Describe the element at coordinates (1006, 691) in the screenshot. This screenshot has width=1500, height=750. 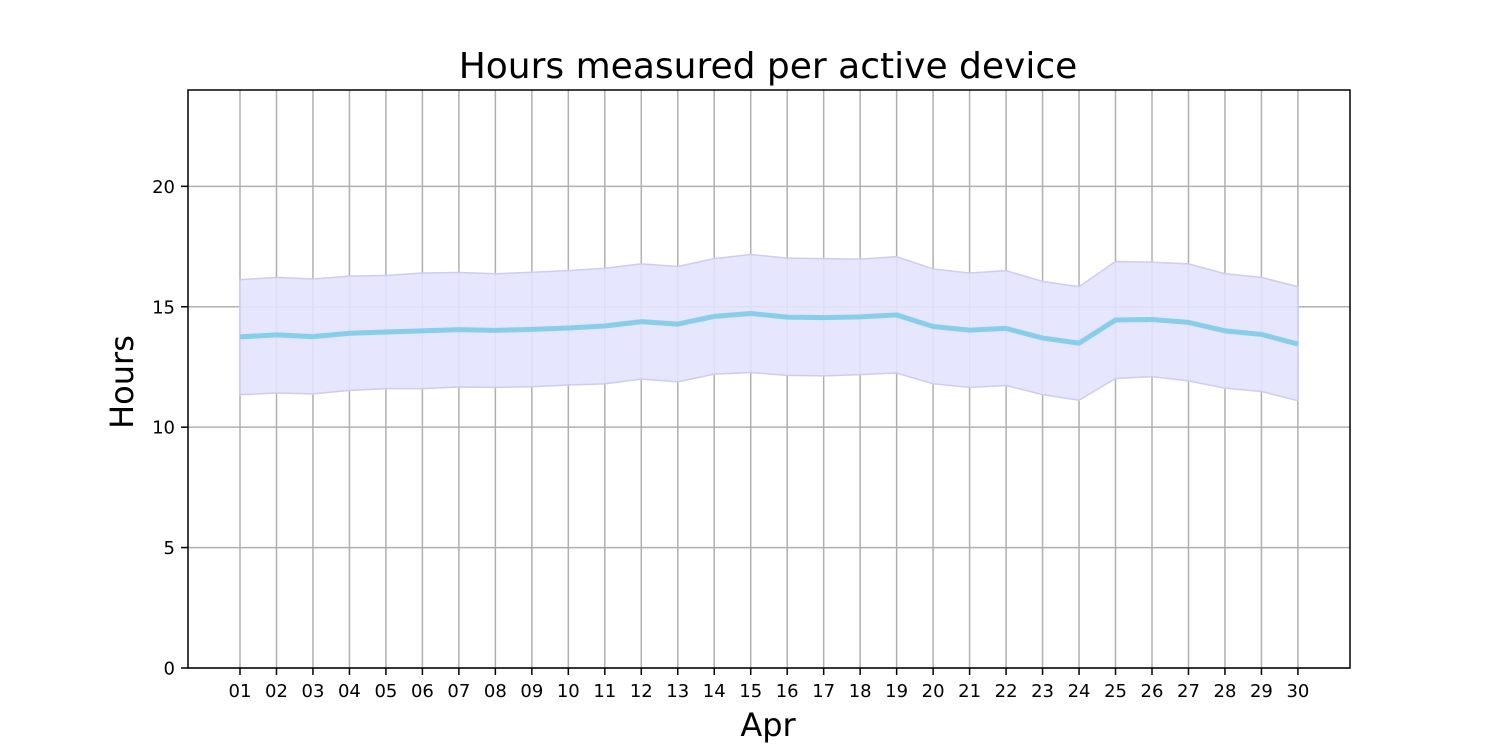
I see `x-tick-label: 22` at that location.